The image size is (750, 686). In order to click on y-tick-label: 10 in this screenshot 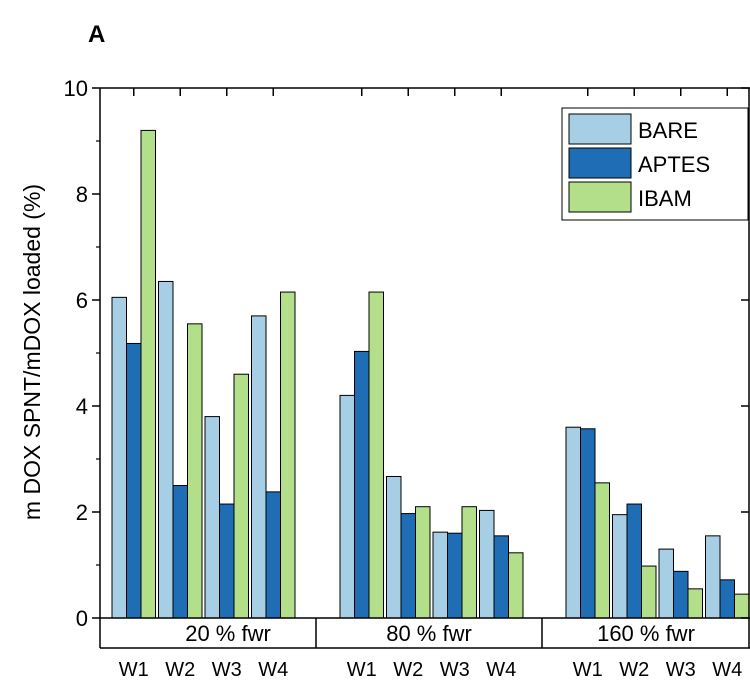, I will do `click(76, 88)`.